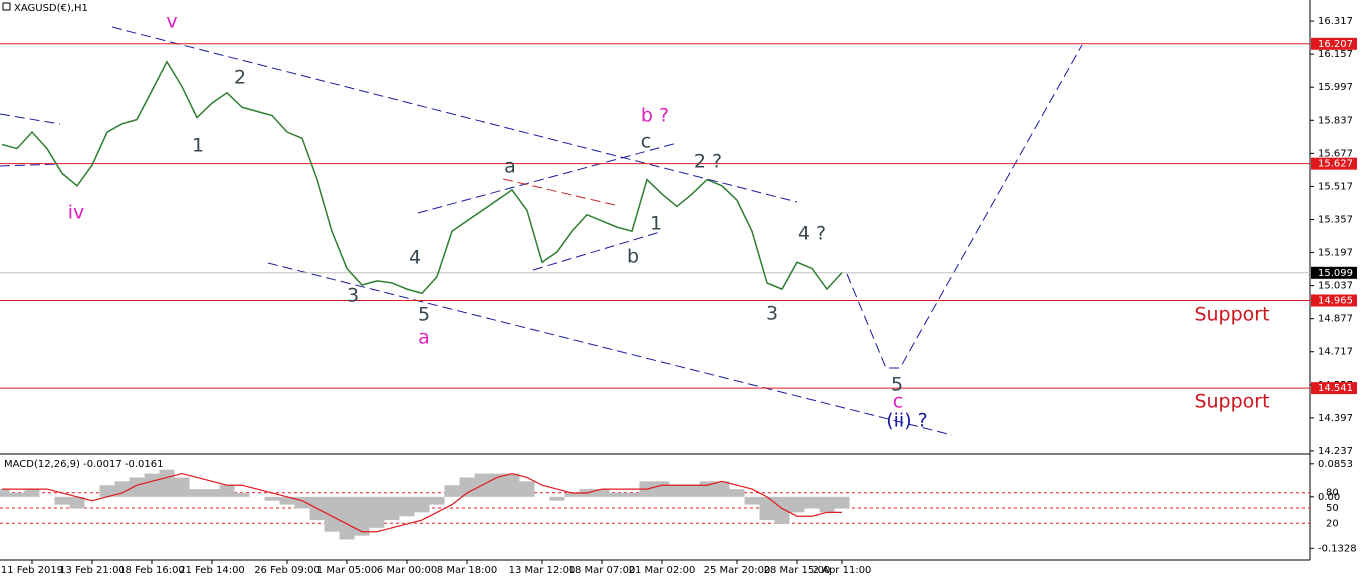 Image resolution: width=1361 pixels, height=582 pixels. I want to click on level-label: 20, so click(1332, 523).